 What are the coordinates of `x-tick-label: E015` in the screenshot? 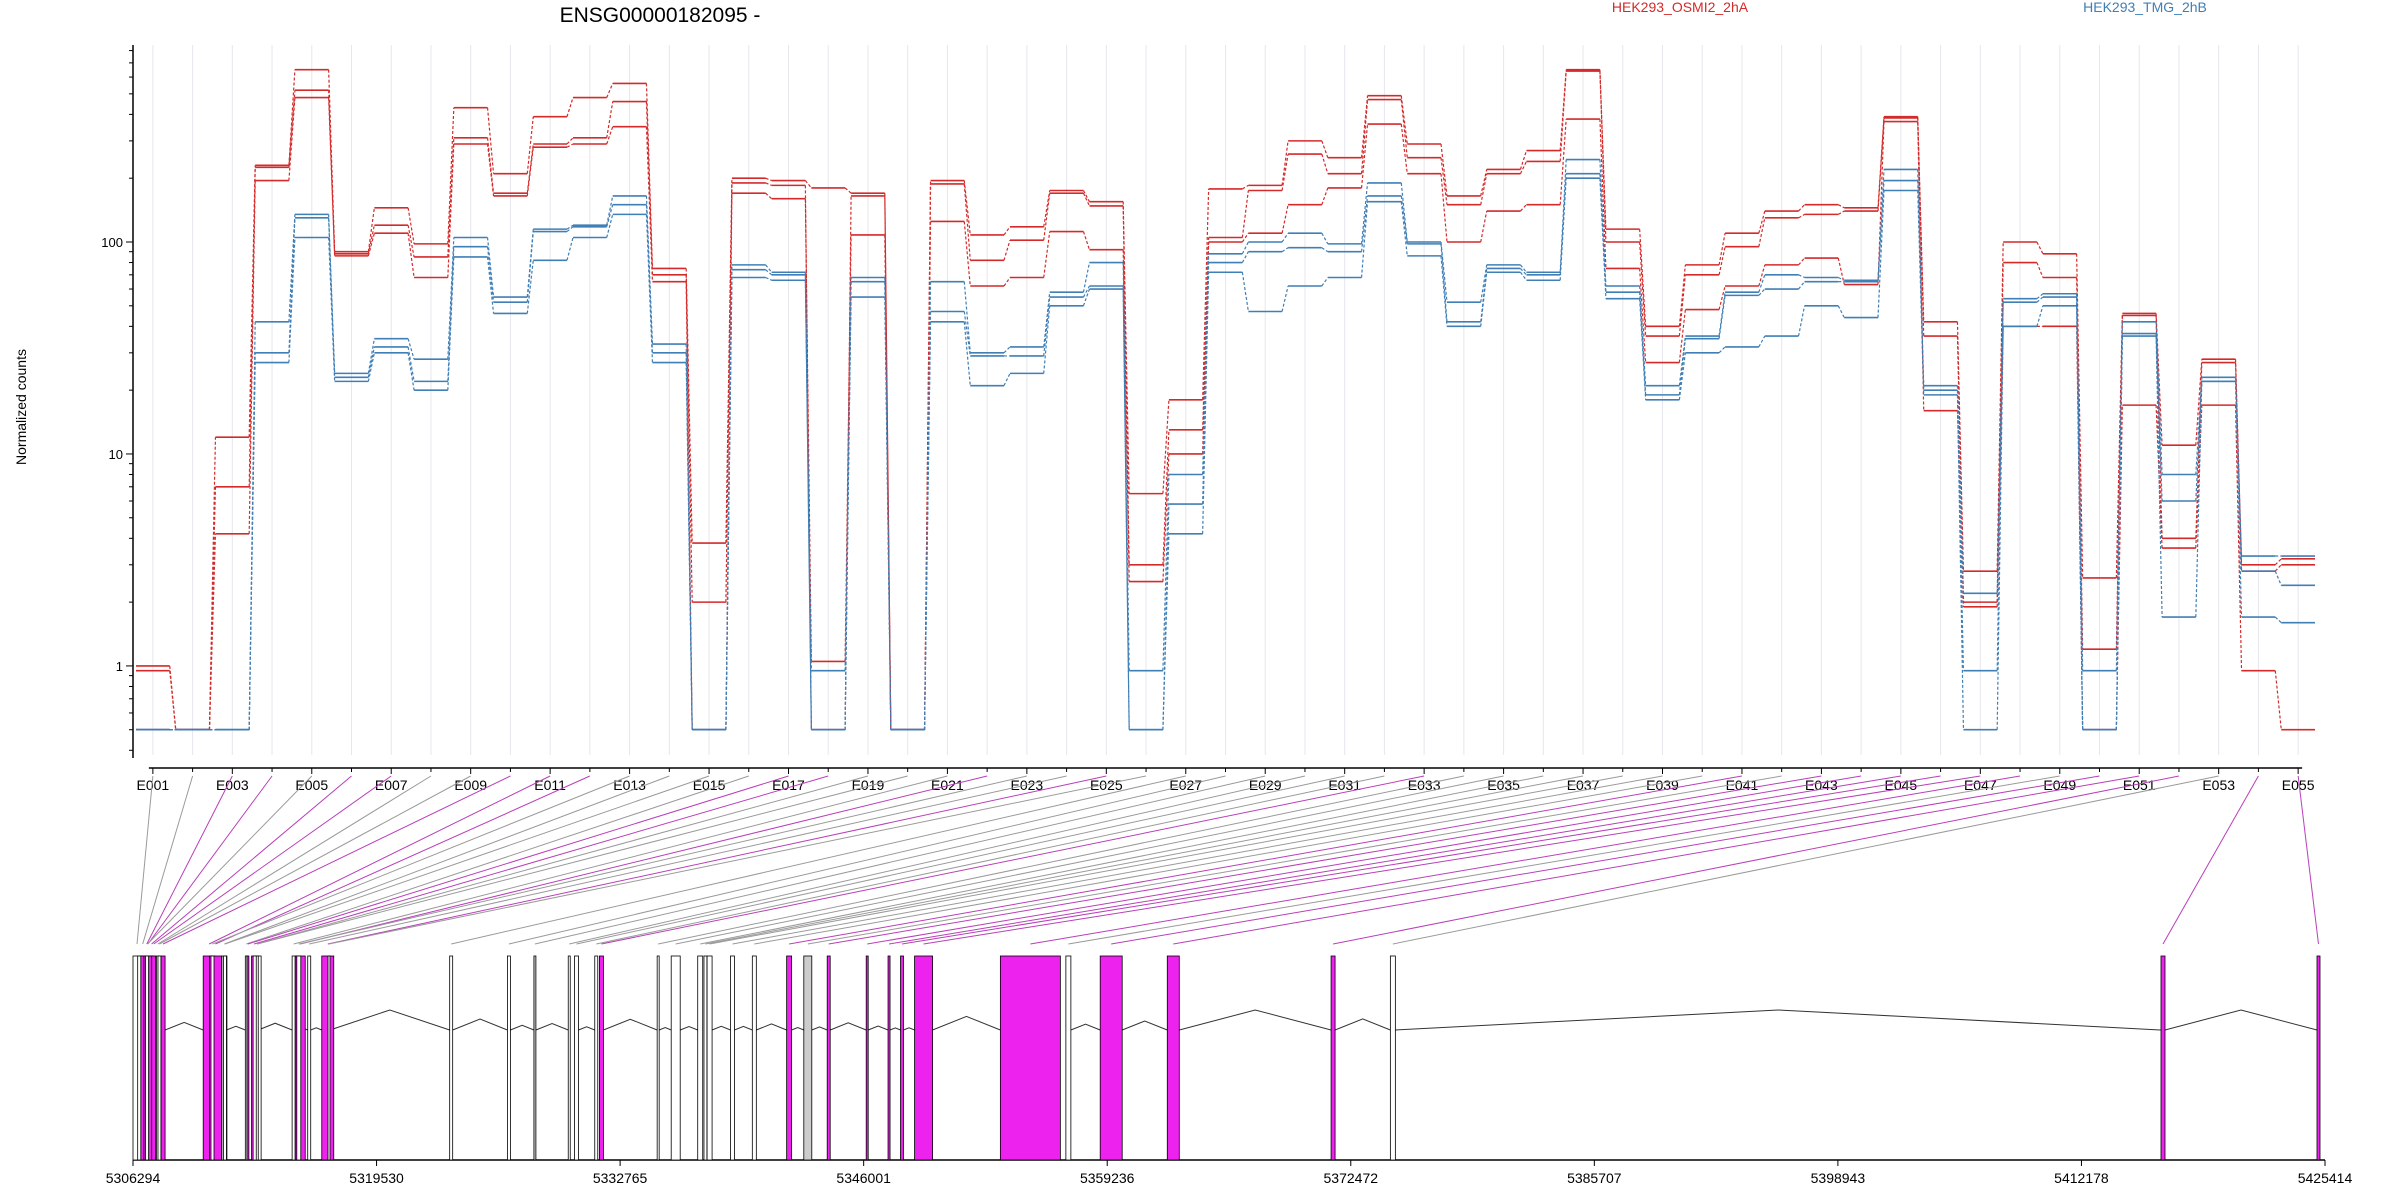 It's located at (709, 785).